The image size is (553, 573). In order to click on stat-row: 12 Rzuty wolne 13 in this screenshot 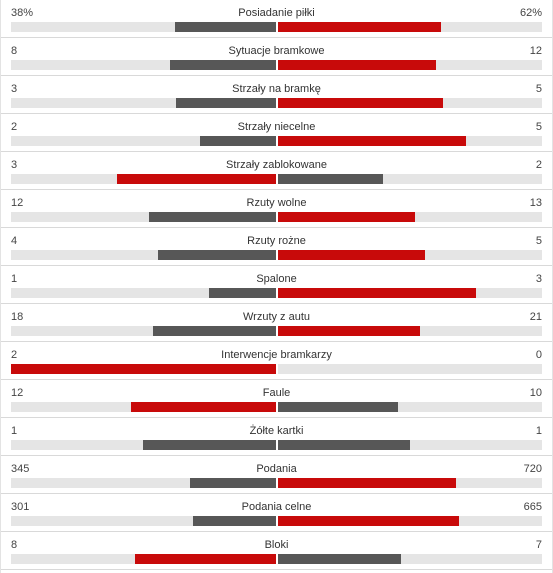, I will do `click(276, 209)`.